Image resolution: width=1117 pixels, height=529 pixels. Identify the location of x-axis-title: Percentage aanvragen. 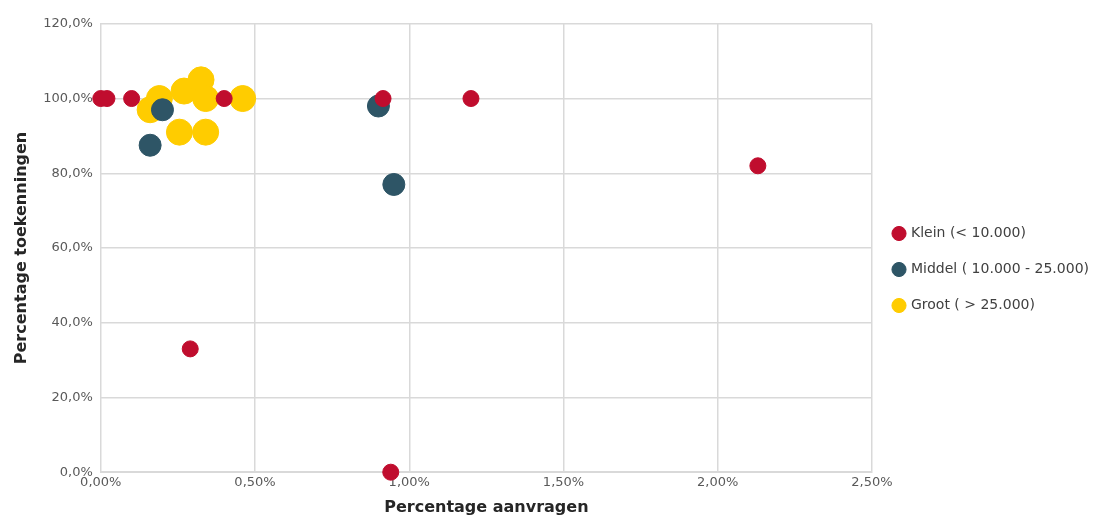
(486, 506).